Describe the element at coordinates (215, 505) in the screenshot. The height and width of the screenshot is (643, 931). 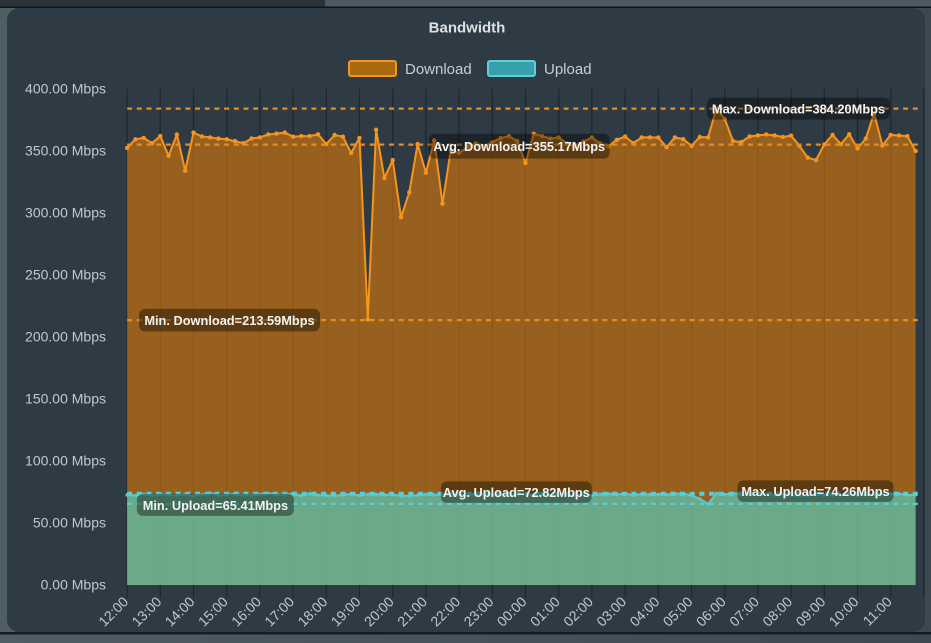
I see `svg-text: Min. Upload=65.41Mbps` at that location.